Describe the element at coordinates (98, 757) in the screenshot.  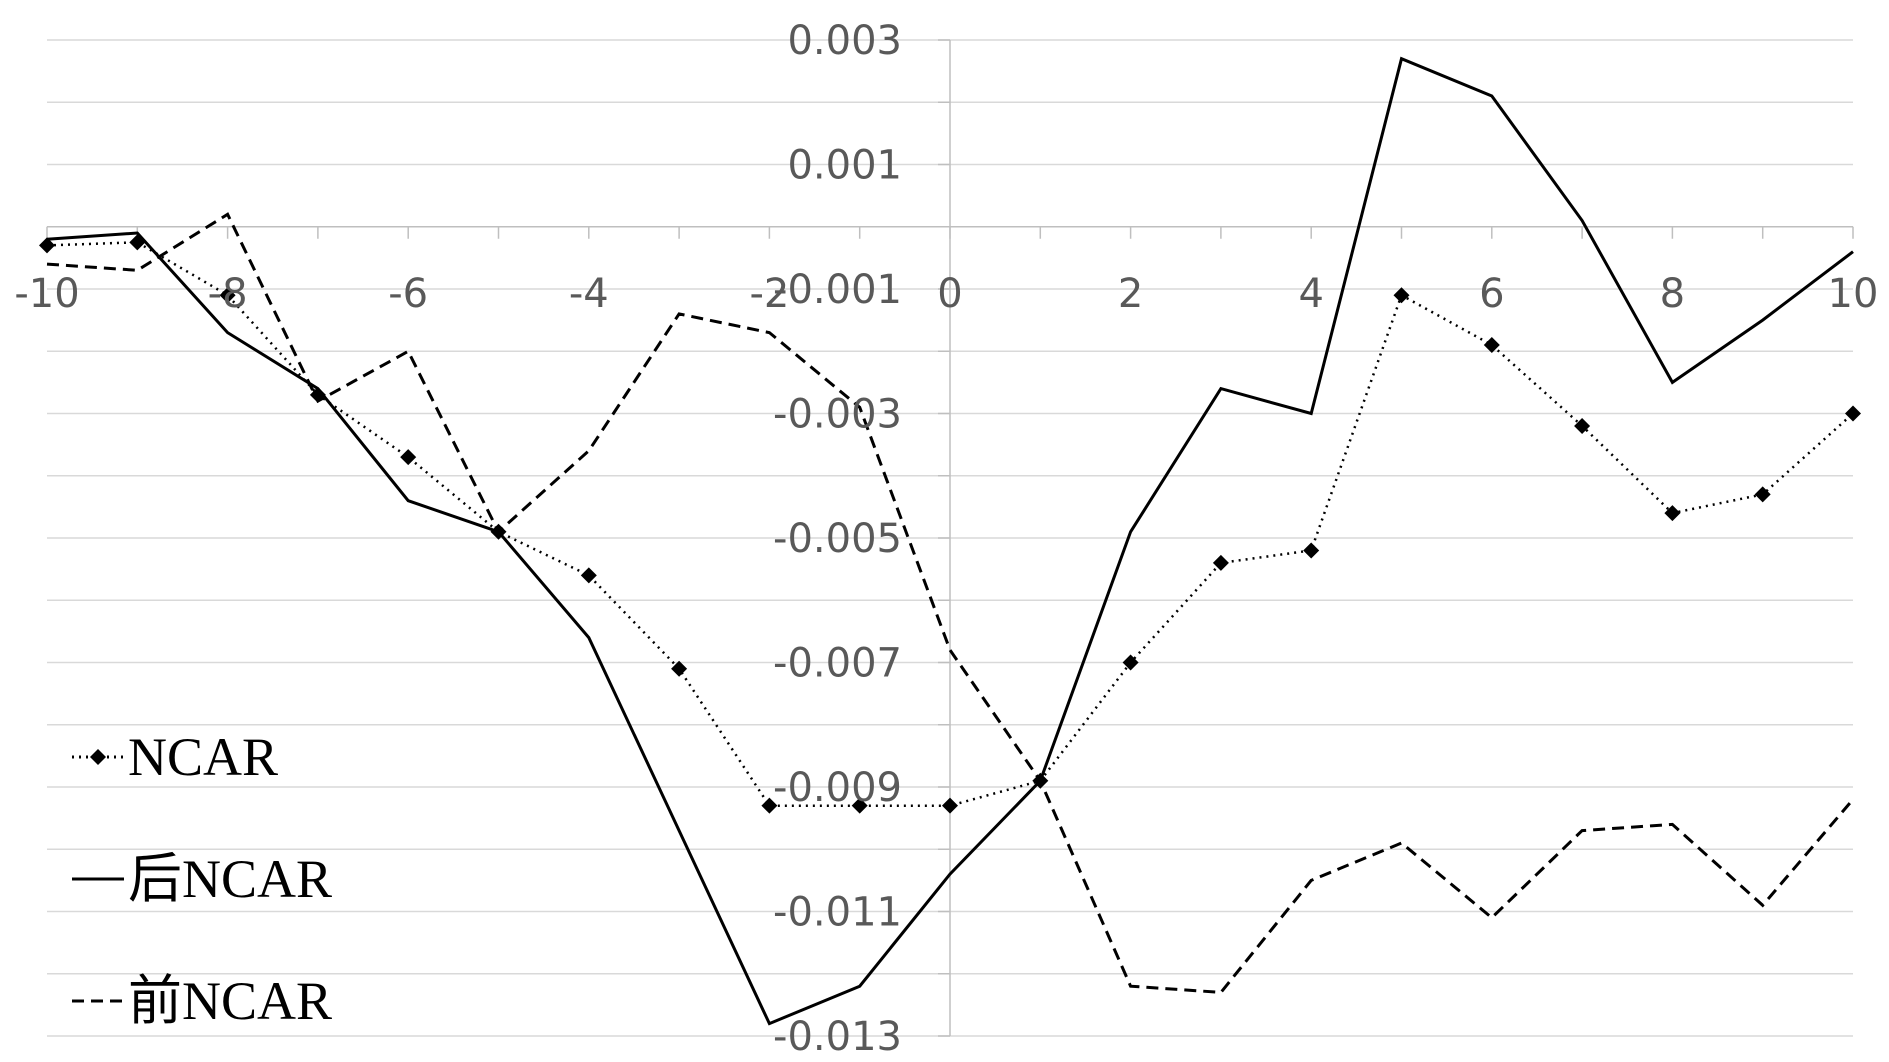
I see `legend-swatch-marker` at that location.